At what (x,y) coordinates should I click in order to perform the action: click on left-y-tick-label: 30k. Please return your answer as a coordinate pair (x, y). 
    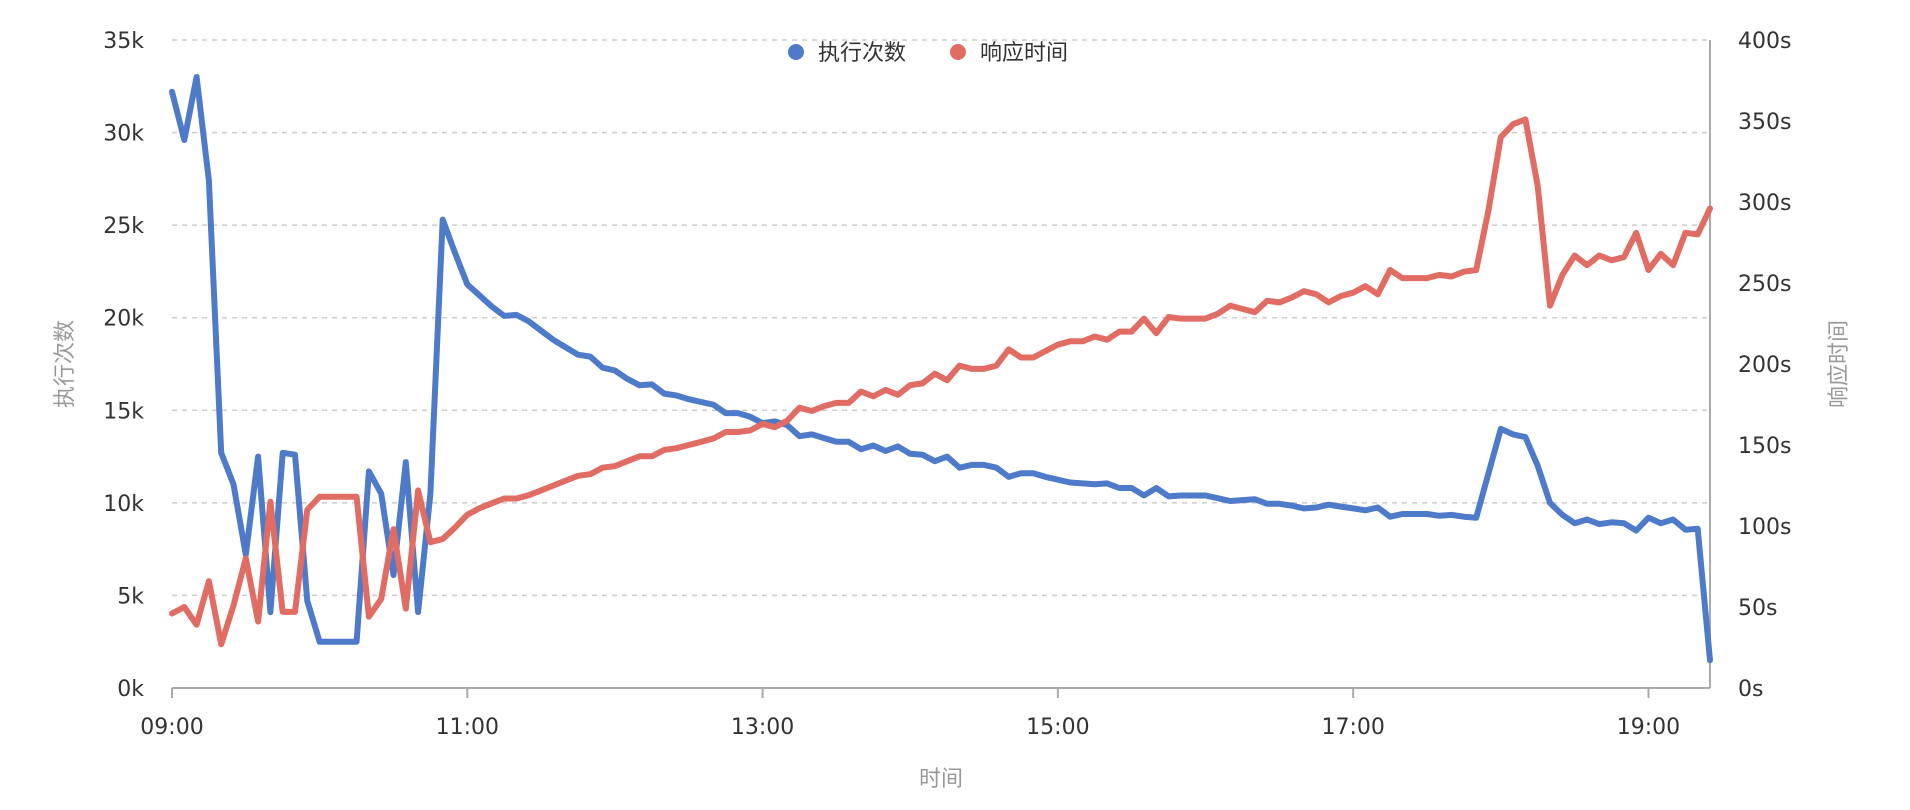
    Looking at the image, I should click on (123, 134).